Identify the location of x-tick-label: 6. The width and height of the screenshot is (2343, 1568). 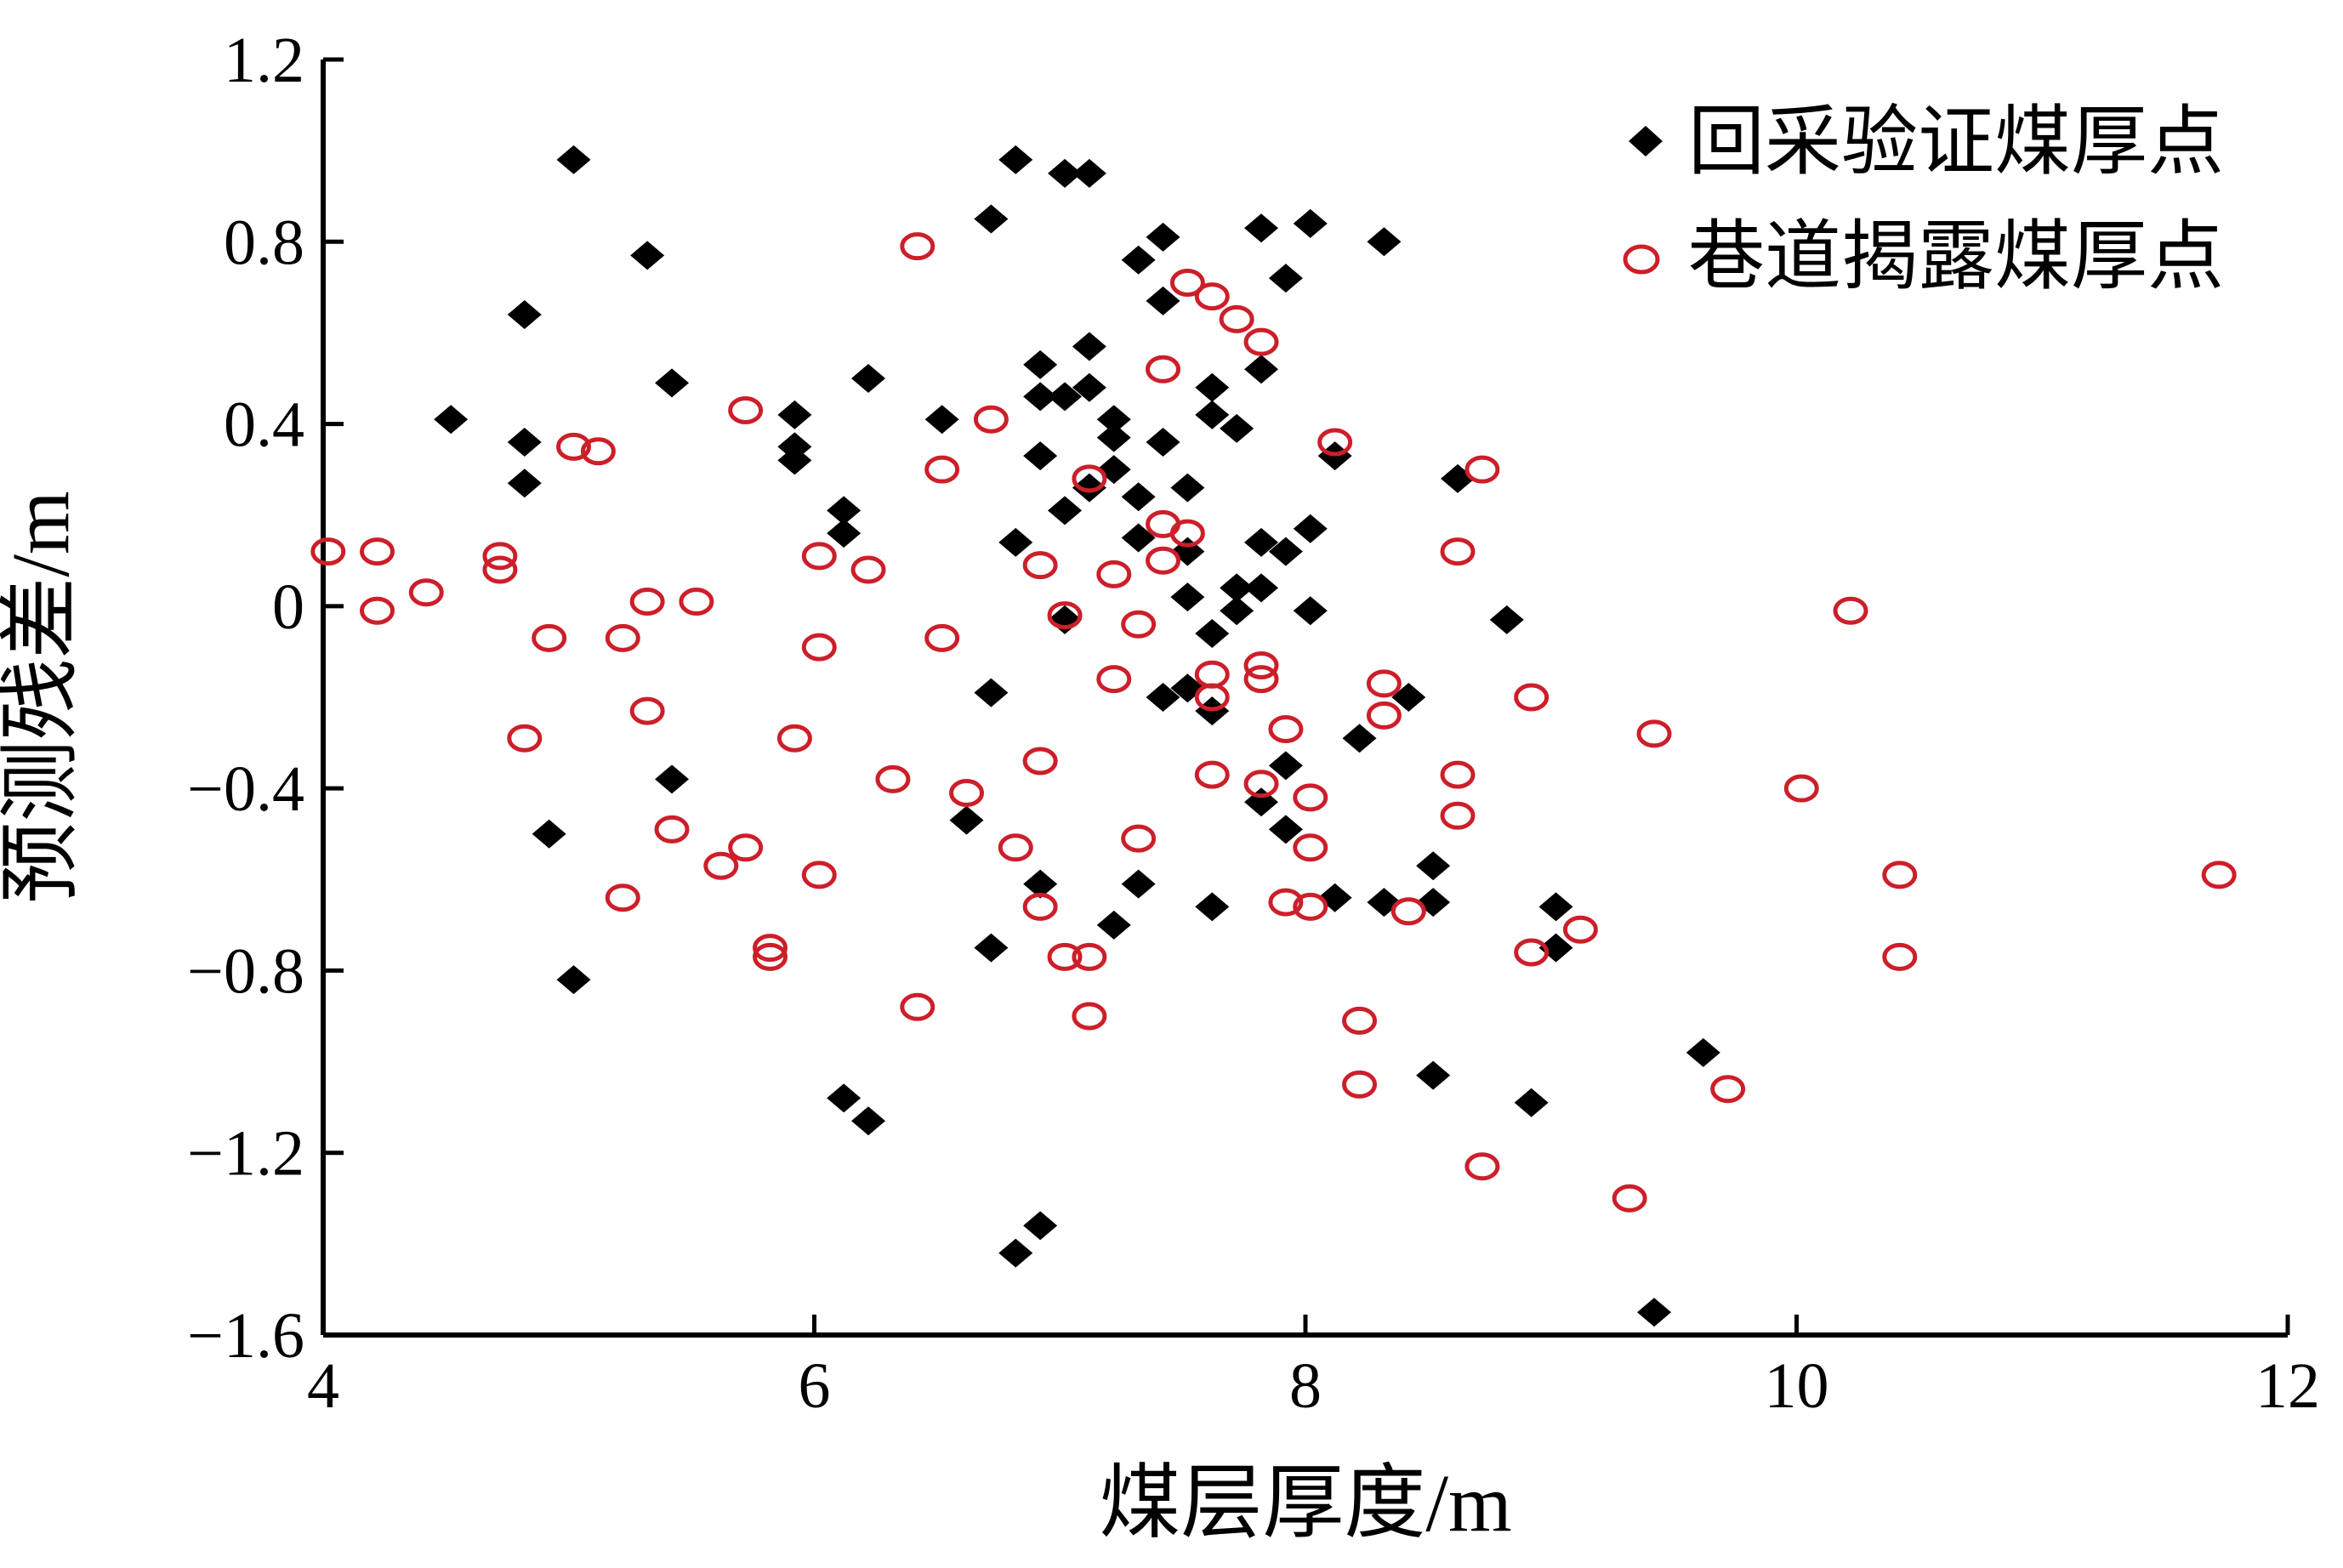
(815, 1386).